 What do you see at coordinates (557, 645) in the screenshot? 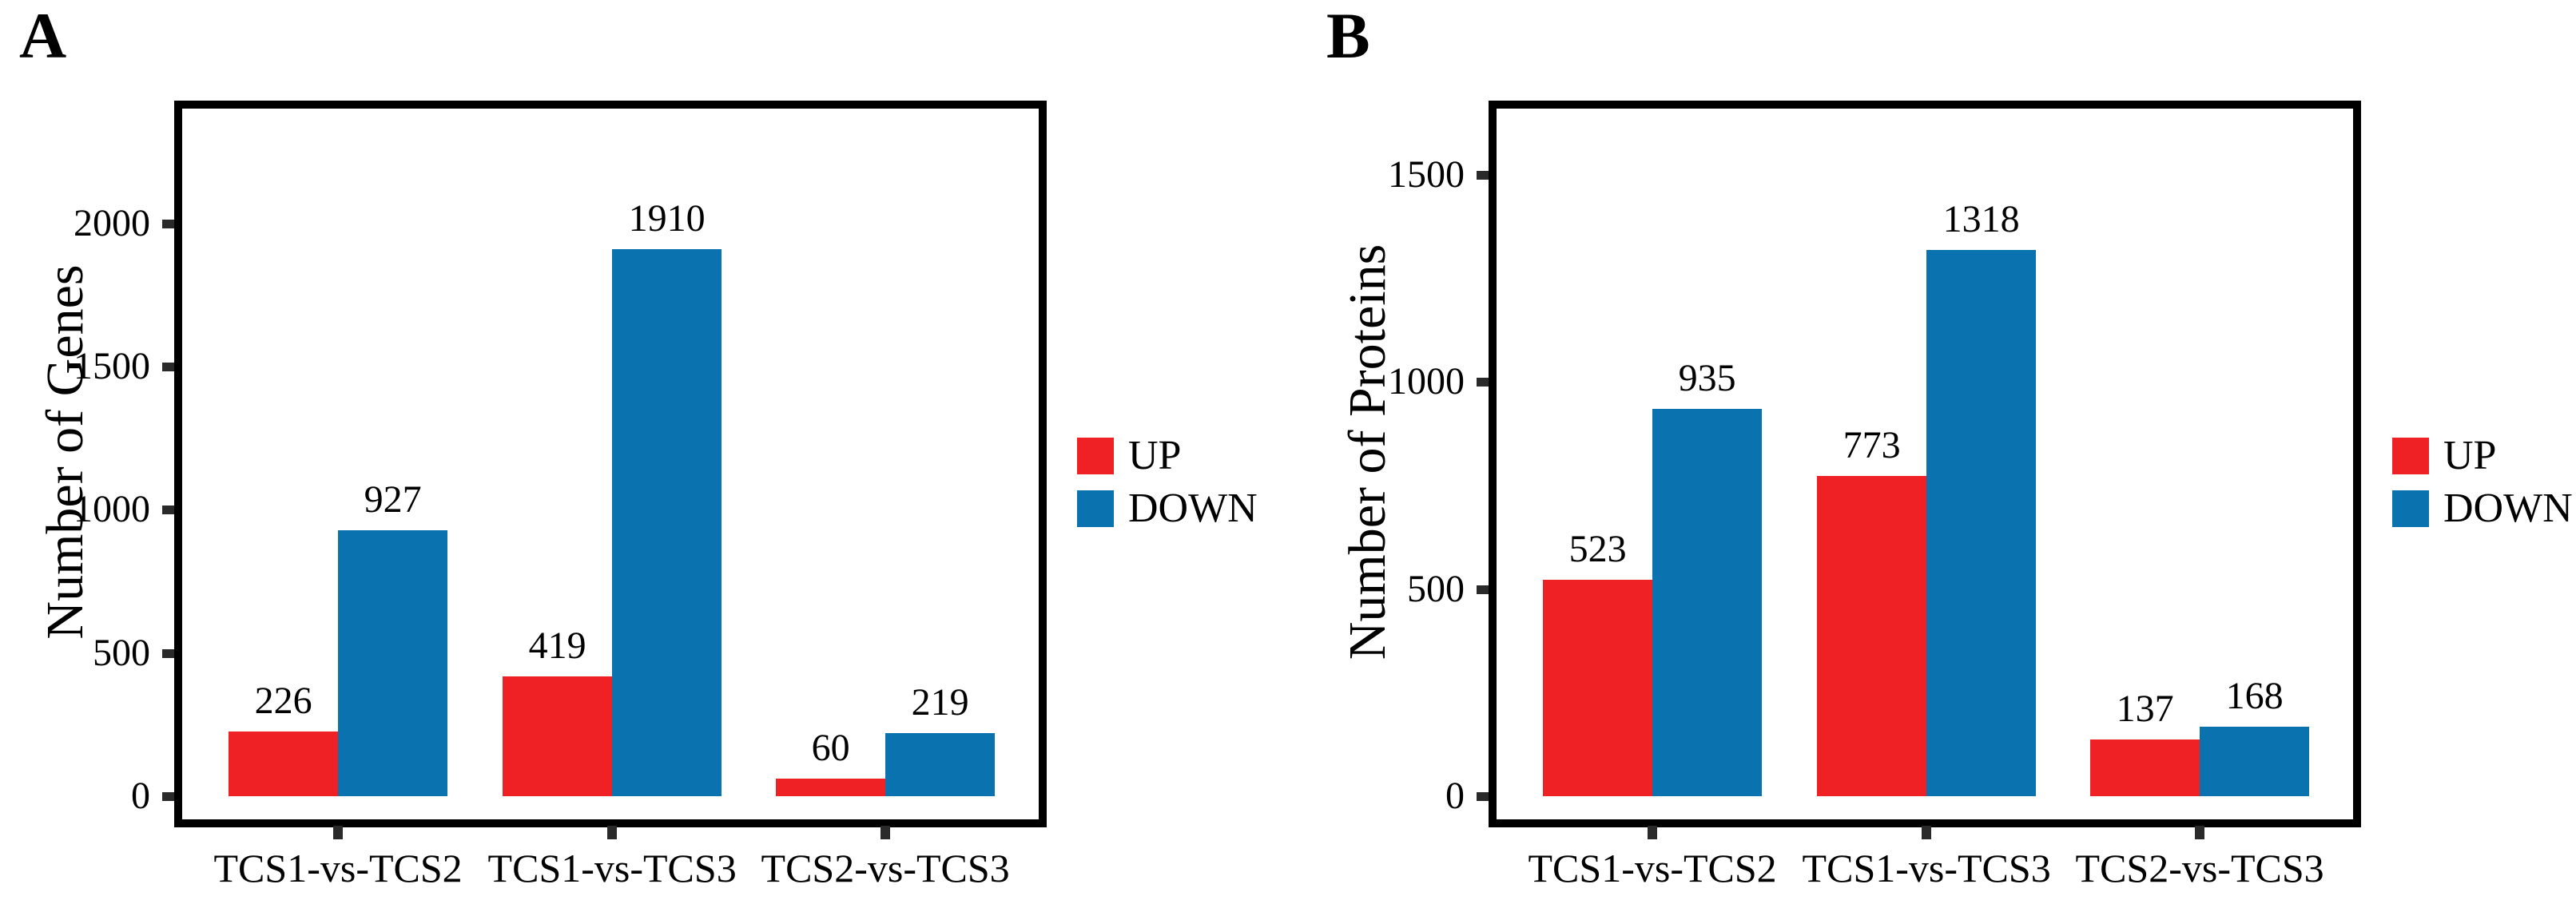
I see `value-label: 419` at bounding box center [557, 645].